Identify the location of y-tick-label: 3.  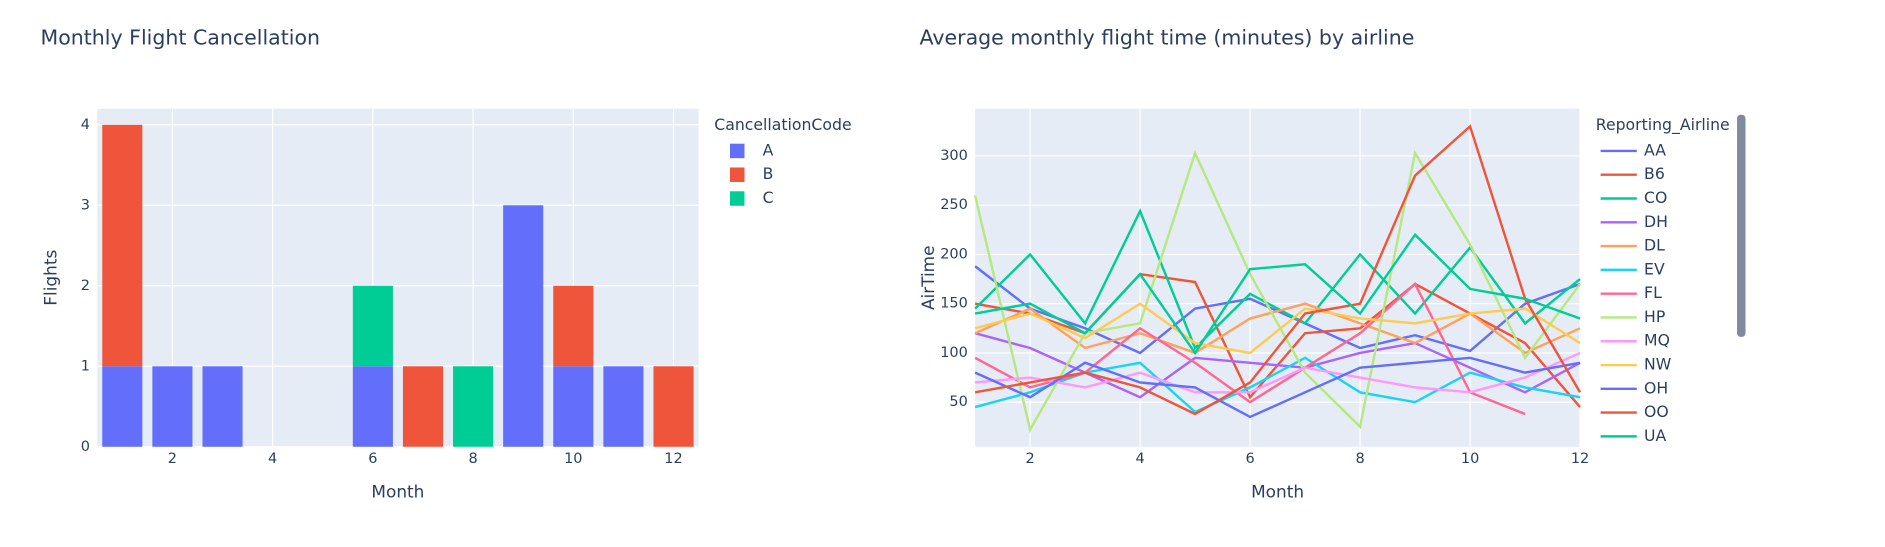
(85, 205).